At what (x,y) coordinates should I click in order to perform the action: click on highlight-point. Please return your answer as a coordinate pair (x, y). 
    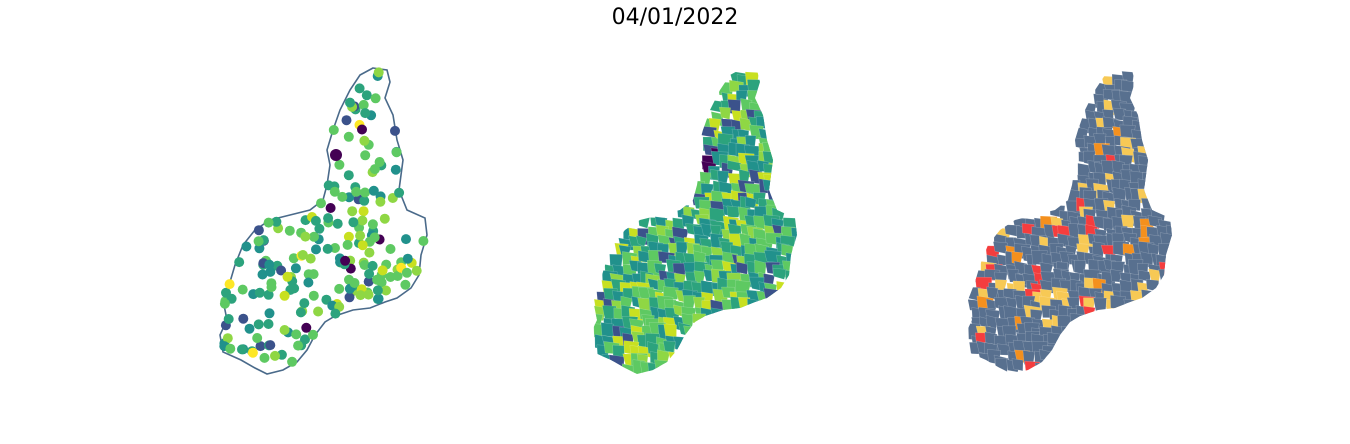
    Looking at the image, I should click on (336, 155).